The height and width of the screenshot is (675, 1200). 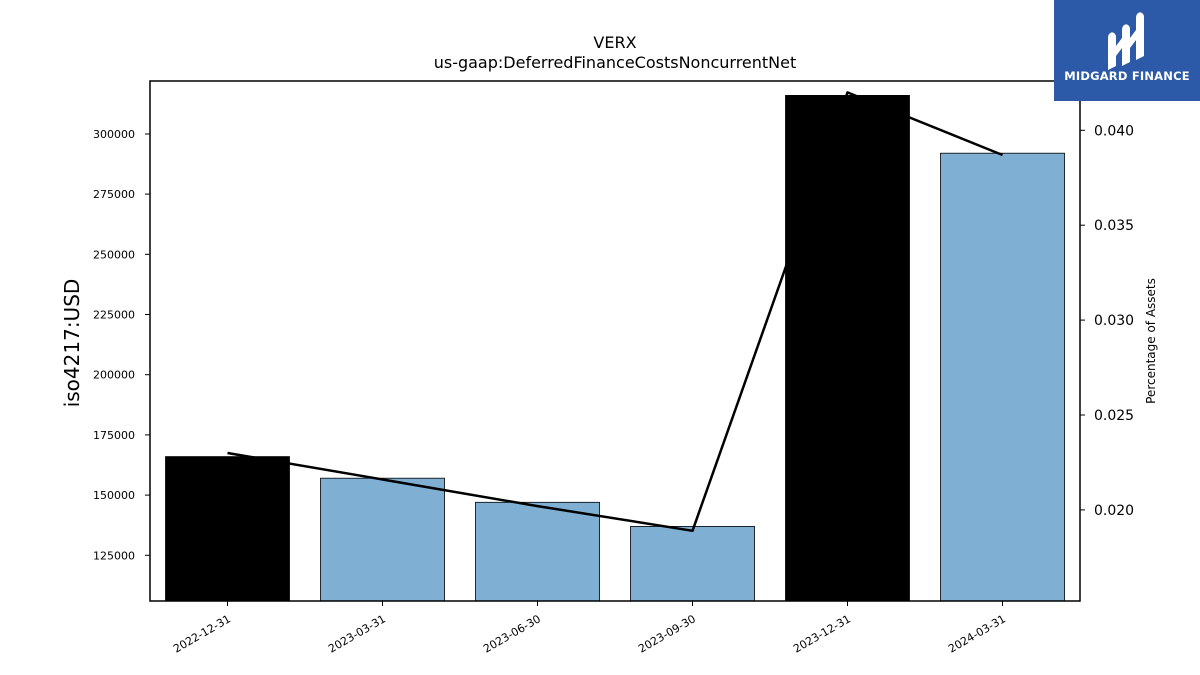 I want to click on y2tick-label: 0.035, so click(x=1114, y=226).